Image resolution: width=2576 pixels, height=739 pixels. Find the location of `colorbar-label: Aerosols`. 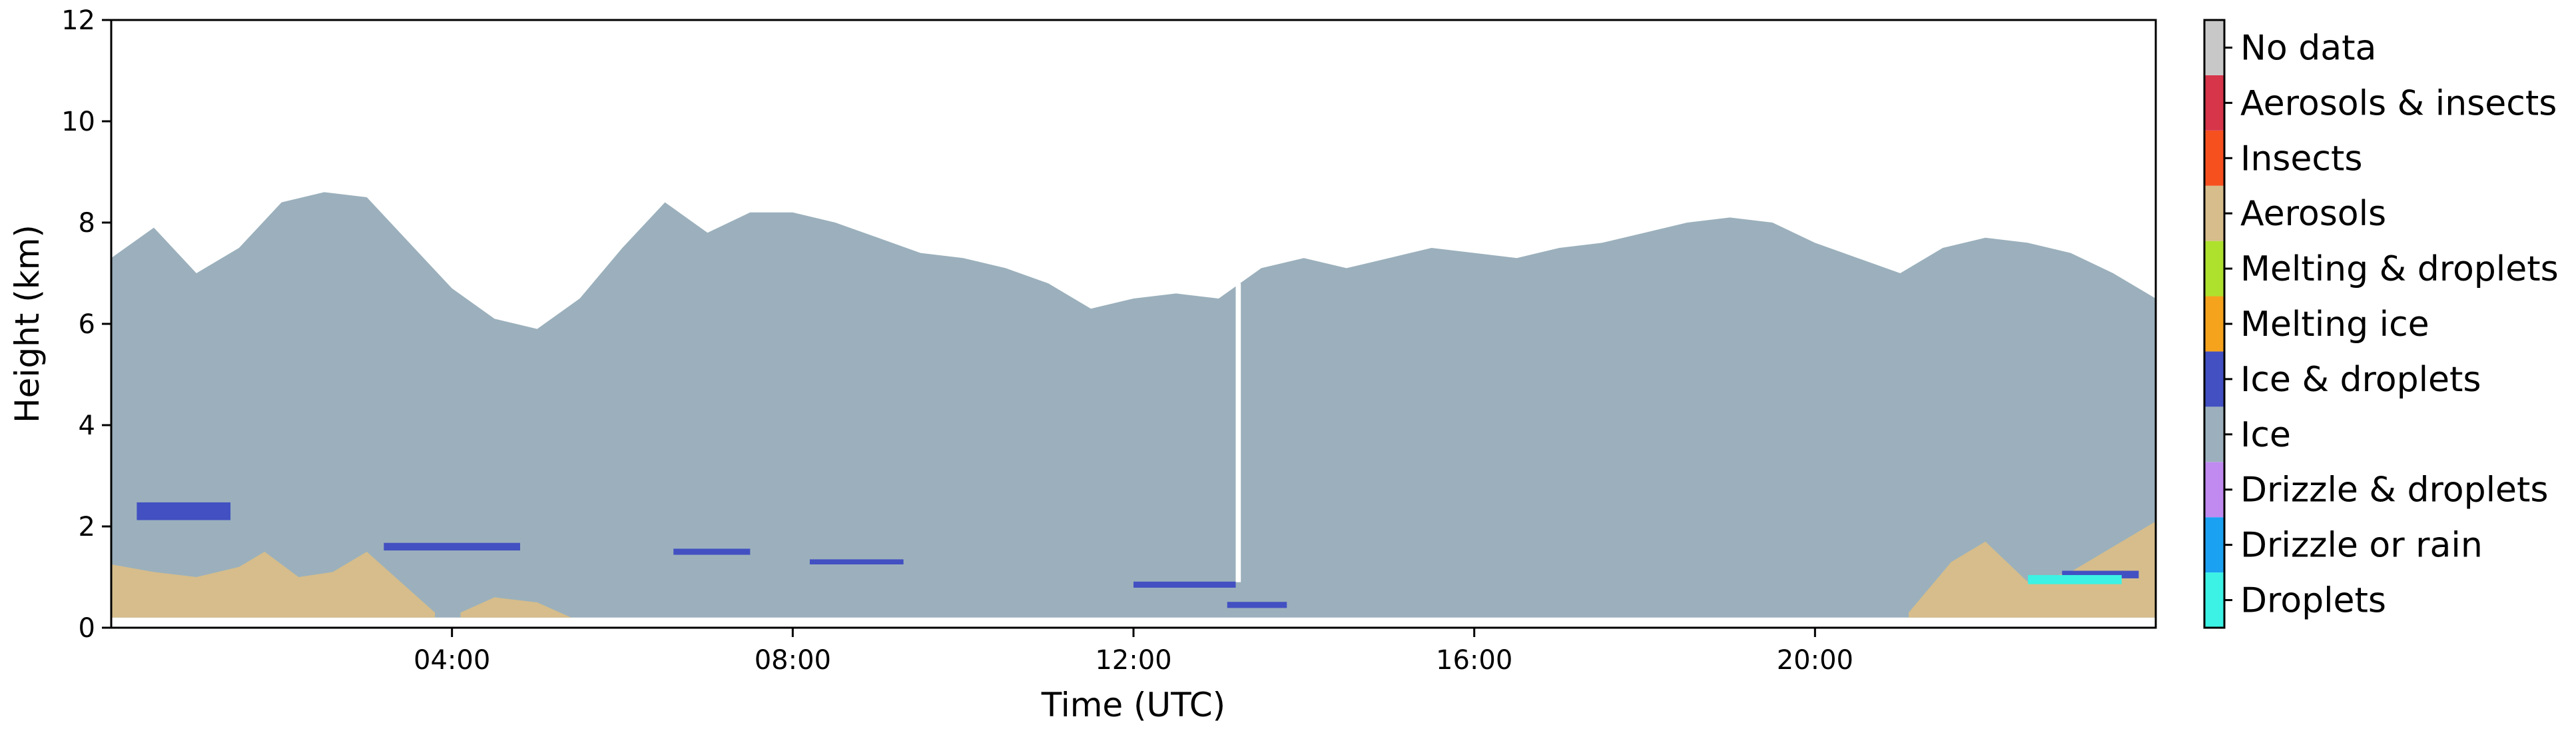

colorbar-label: Aerosols is located at coordinates (2313, 214).